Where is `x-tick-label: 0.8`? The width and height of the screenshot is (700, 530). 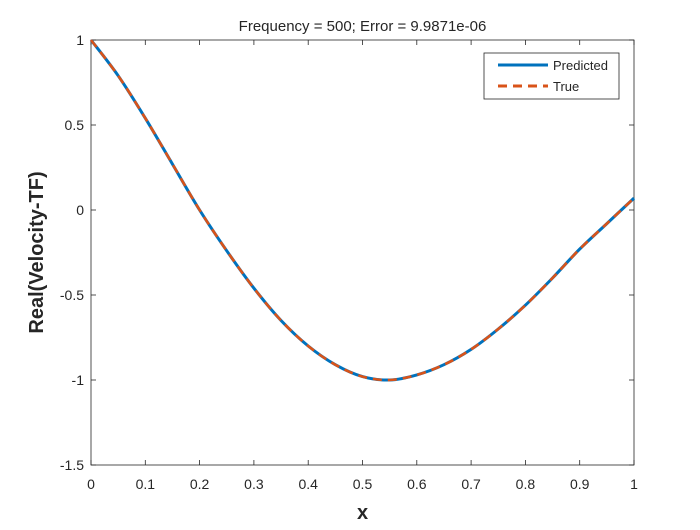
x-tick-label: 0.8 is located at coordinates (526, 484).